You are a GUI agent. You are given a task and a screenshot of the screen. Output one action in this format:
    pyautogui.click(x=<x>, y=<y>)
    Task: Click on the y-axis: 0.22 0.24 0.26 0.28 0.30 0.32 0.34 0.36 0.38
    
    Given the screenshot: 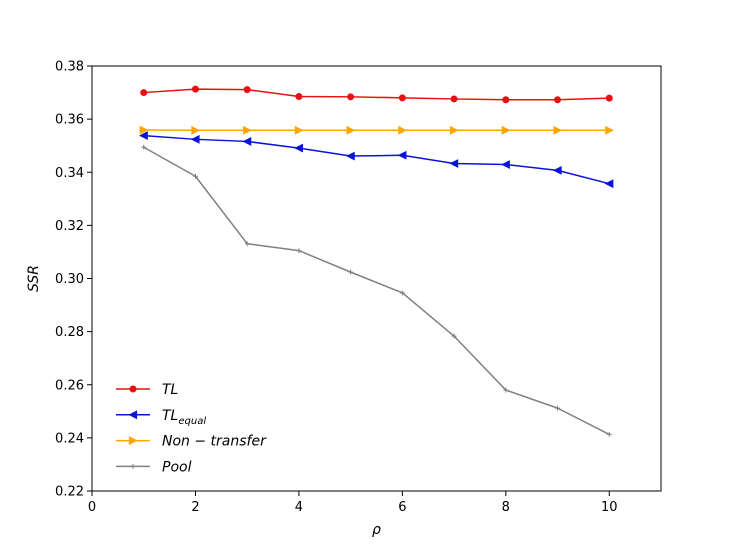 What is the action you would take?
    pyautogui.click(x=73, y=280)
    